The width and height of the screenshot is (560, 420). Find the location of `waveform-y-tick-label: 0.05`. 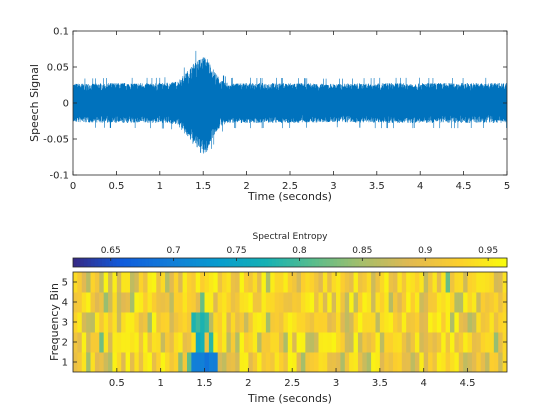

waveform-y-tick-label: 0.05 is located at coordinates (58, 68).